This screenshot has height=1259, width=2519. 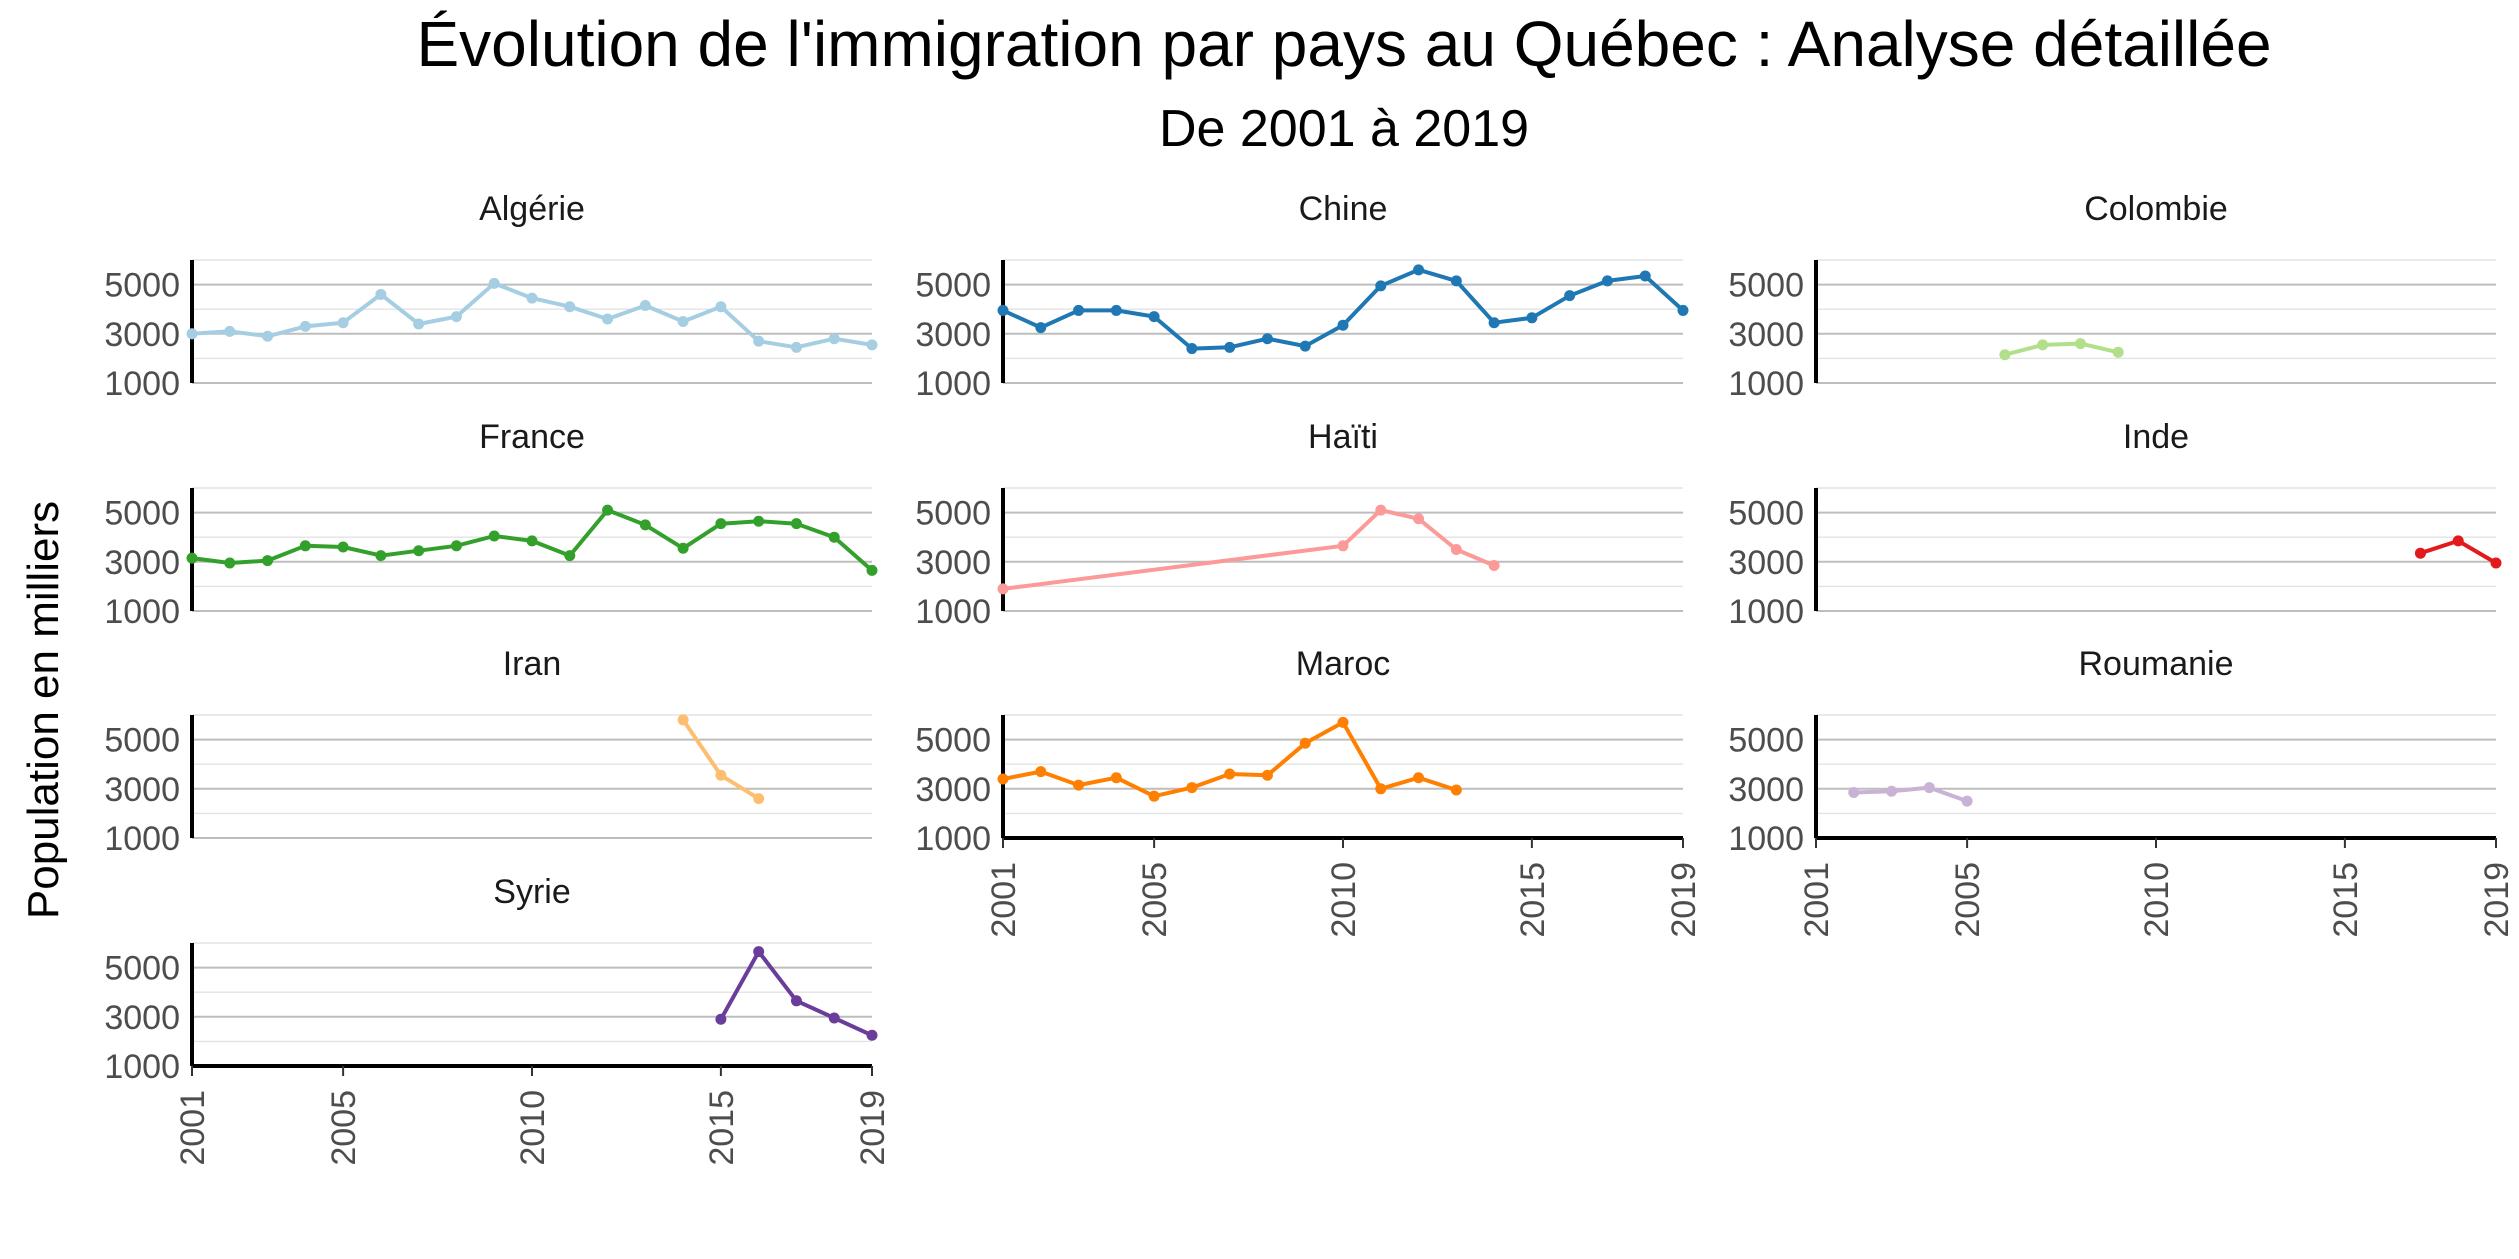 What do you see at coordinates (1155, 900) in the screenshot?
I see `x-tick-label: 2005` at bounding box center [1155, 900].